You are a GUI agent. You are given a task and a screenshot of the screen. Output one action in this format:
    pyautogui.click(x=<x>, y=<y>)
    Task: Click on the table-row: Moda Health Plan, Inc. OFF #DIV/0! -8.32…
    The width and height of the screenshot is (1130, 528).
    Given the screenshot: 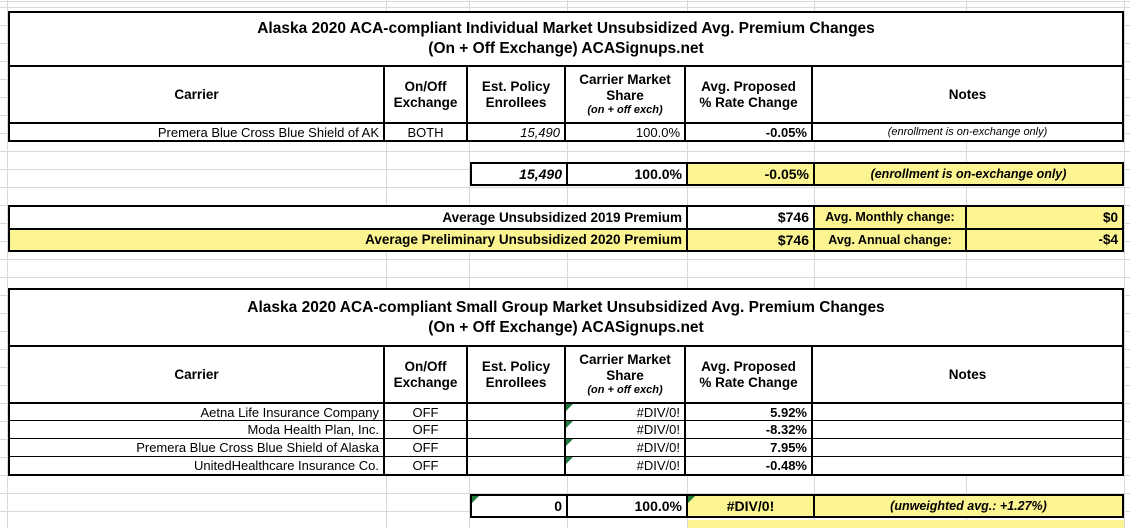 What is the action you would take?
    pyautogui.click(x=566, y=429)
    